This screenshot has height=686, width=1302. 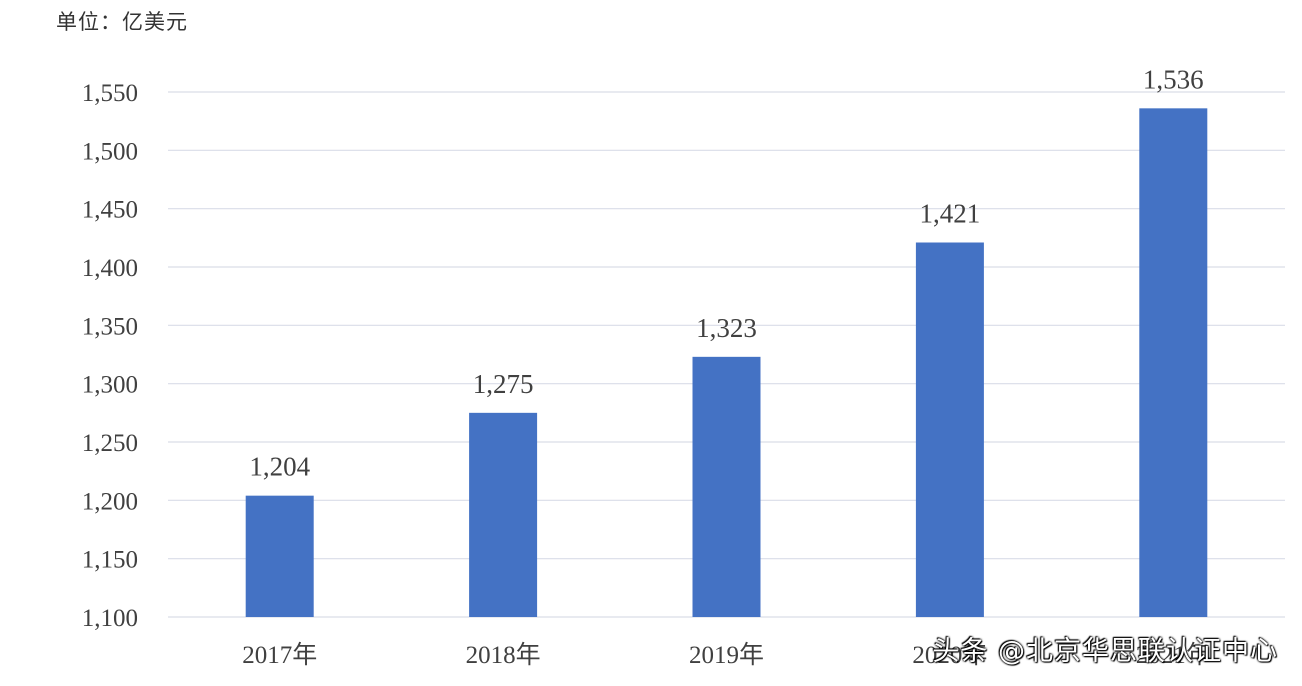 I want to click on x-tick-label: 2018年, so click(x=503, y=655).